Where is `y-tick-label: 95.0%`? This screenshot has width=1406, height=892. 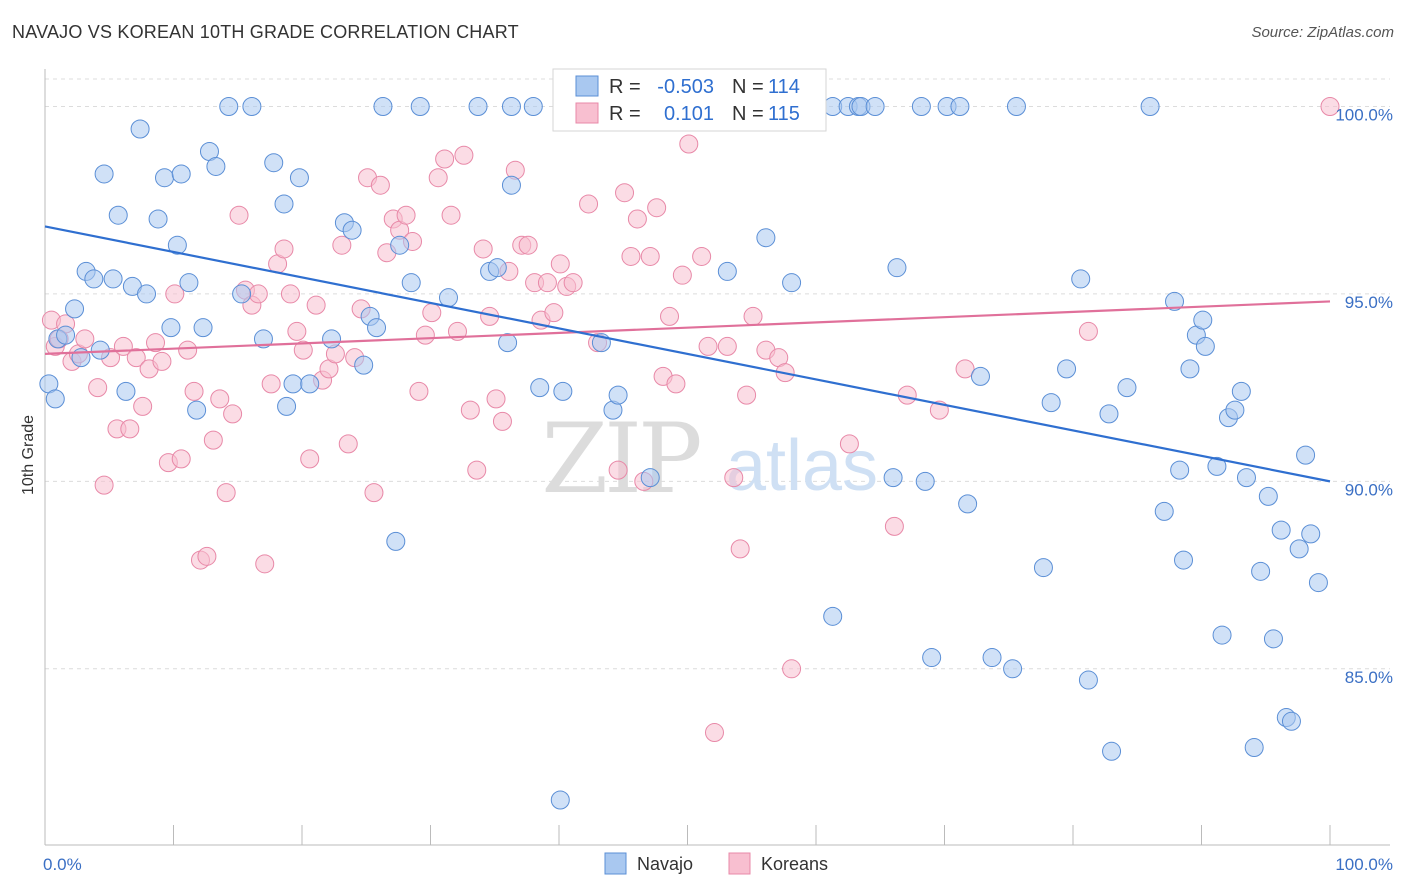 y-tick-label: 95.0% is located at coordinates (1369, 302).